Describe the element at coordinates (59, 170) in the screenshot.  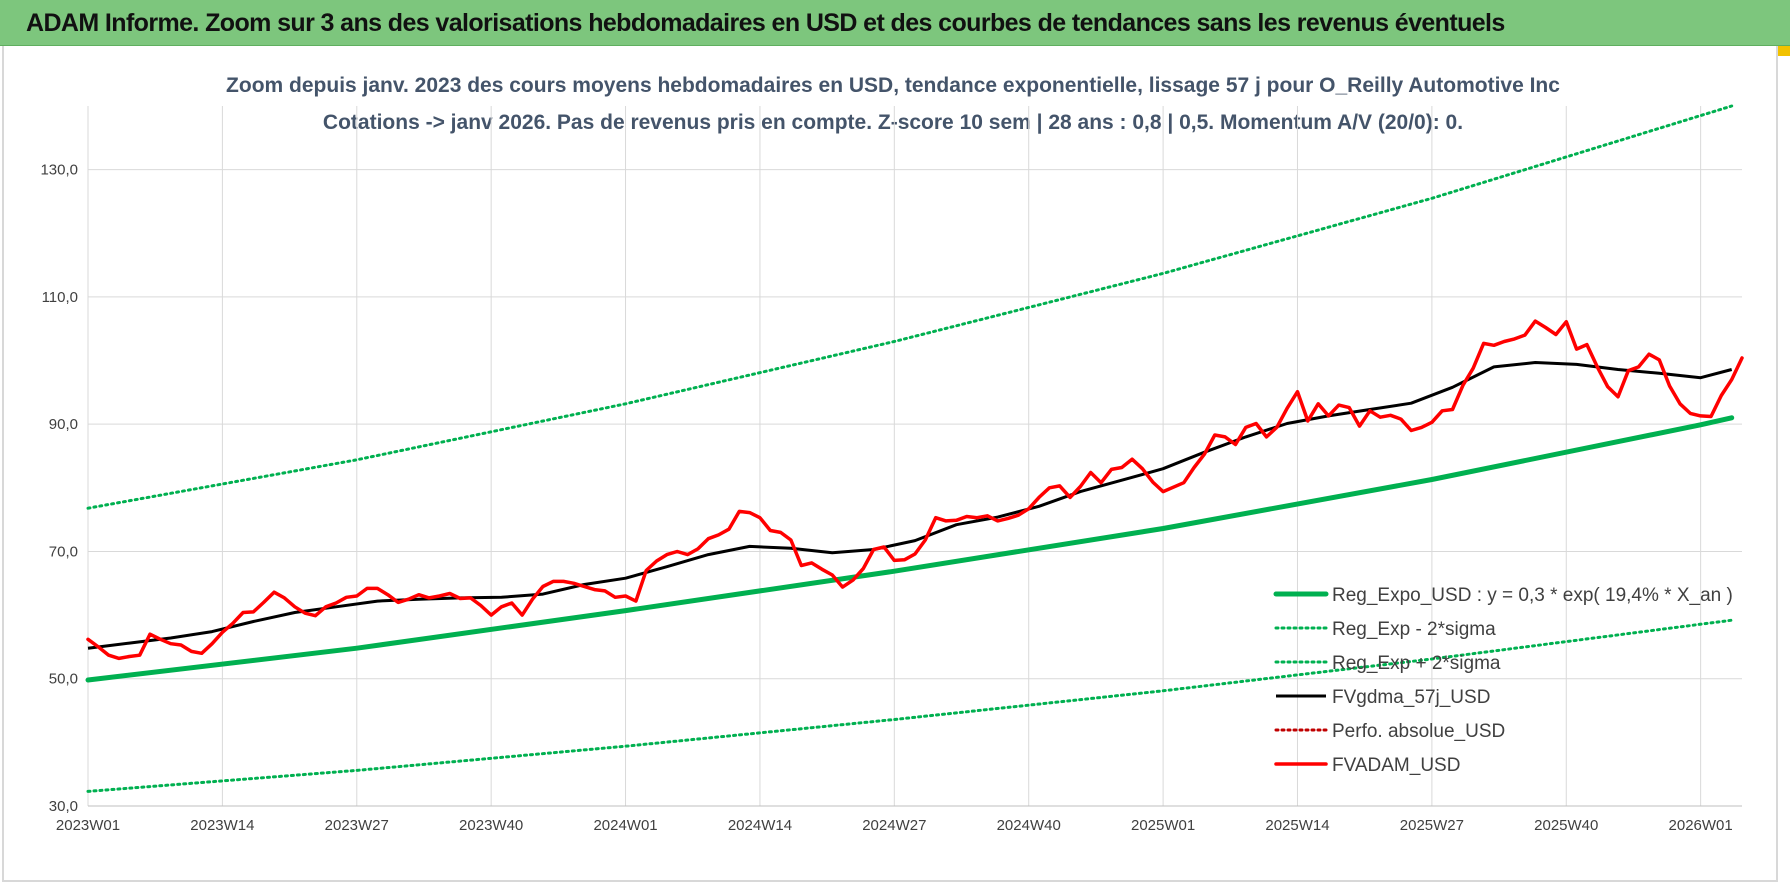
I see `y-tick-label: 130,0` at that location.